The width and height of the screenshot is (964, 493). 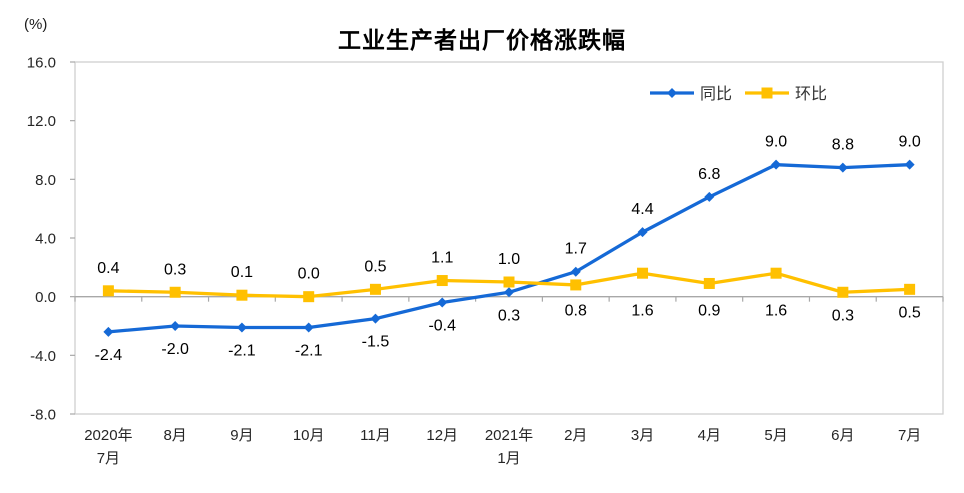 What do you see at coordinates (843, 145) in the screenshot?
I see `data-label-yoy: 8.8` at bounding box center [843, 145].